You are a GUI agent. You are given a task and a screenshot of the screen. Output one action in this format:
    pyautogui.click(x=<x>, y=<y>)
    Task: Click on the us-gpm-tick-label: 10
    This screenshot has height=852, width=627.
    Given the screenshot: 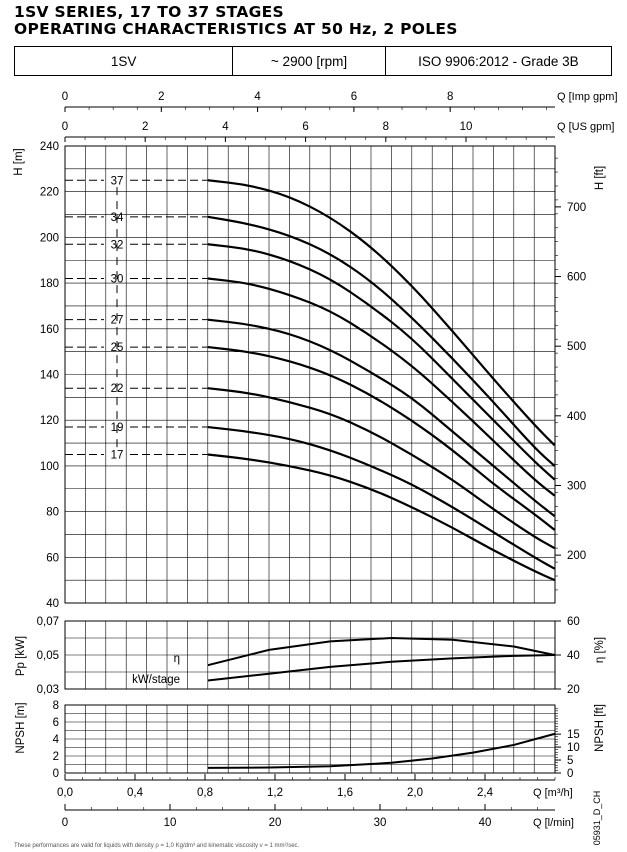 What is the action you would take?
    pyautogui.click(x=466, y=127)
    